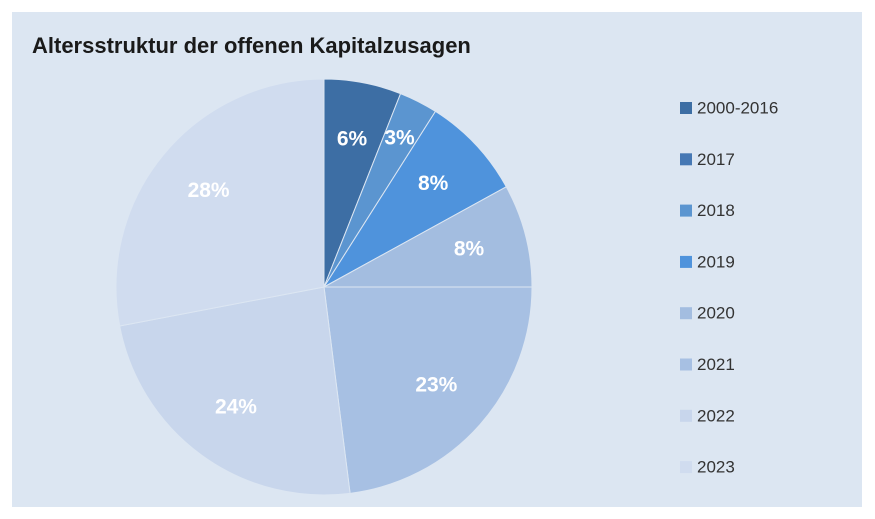 The height and width of the screenshot is (519, 875). What do you see at coordinates (716, 261) in the screenshot?
I see `legend-label: 2019` at bounding box center [716, 261].